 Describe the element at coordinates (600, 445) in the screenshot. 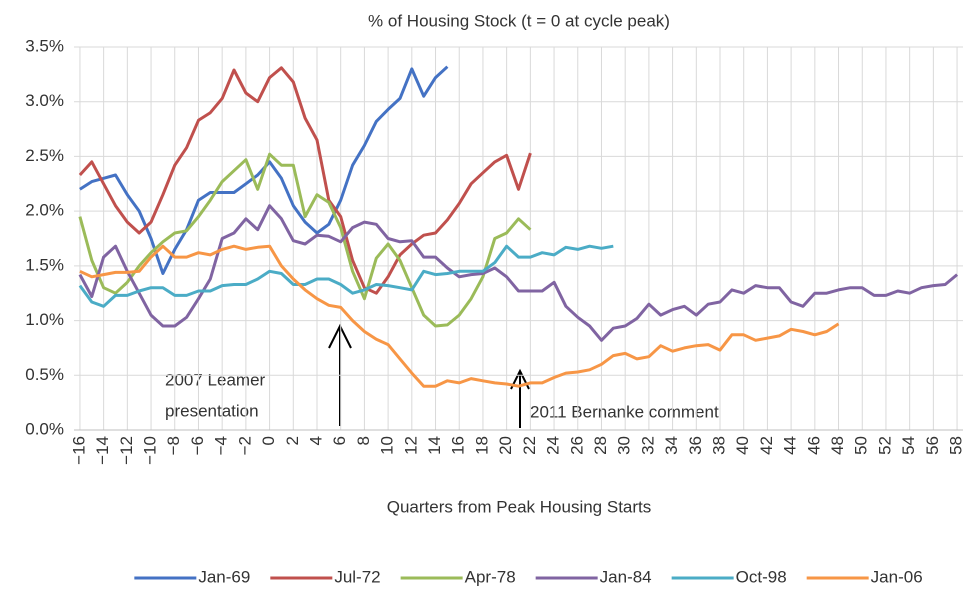

I see `x-tick-label: 28` at that location.